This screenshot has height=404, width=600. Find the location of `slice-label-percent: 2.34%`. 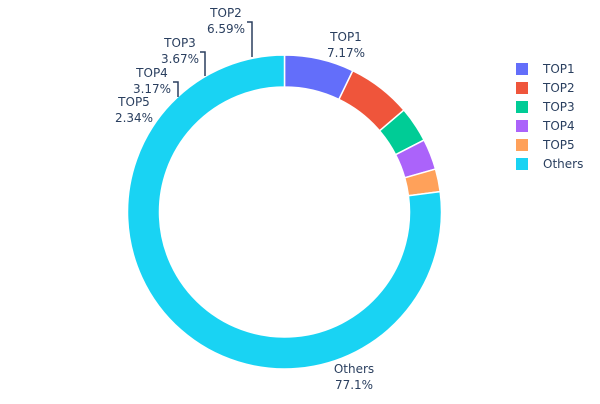

slice-label-percent: 2.34% is located at coordinates (134, 118).